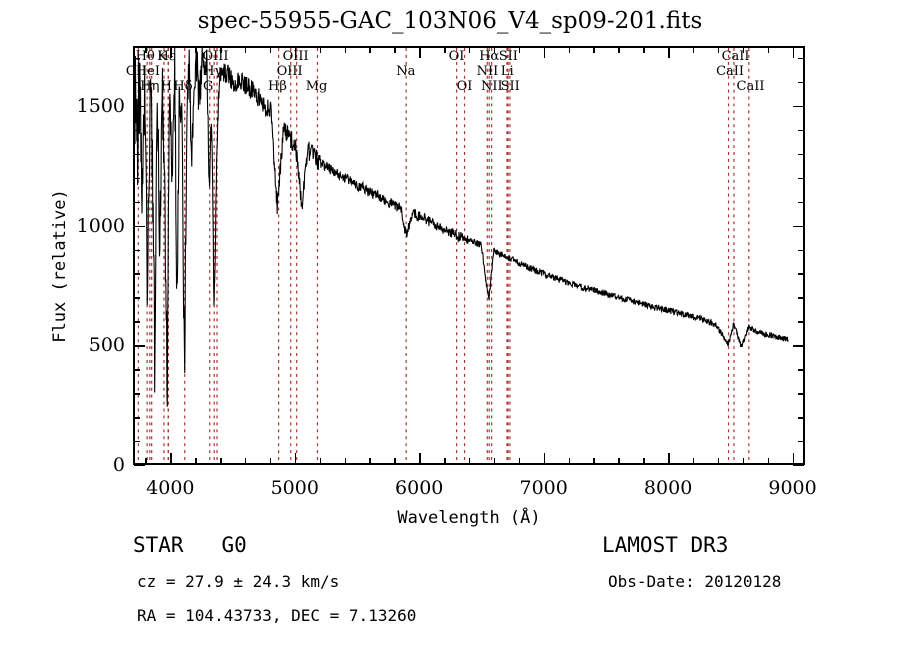 This screenshot has width=900, height=649. I want to click on y-tick-label: 1500, so click(100, 105).